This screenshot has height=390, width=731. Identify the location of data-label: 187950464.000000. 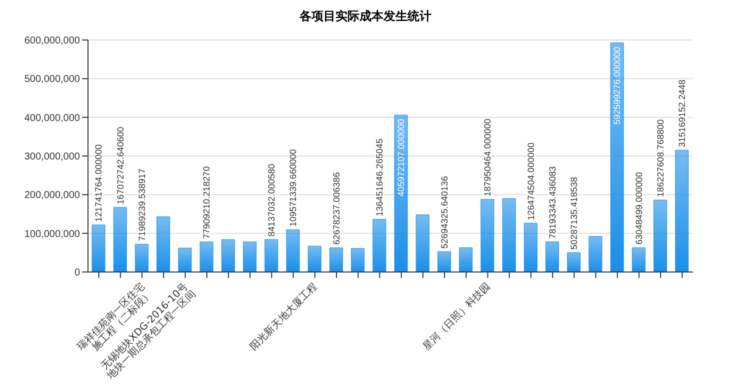
(487, 157).